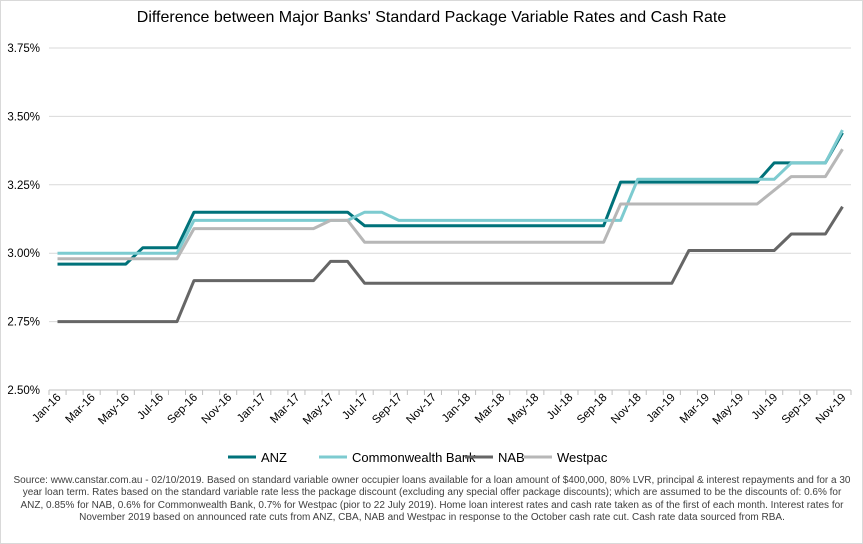 This screenshot has width=863, height=544. Describe the element at coordinates (421, 409) in the screenshot. I see `x-tick-label: Nov-17` at that location.